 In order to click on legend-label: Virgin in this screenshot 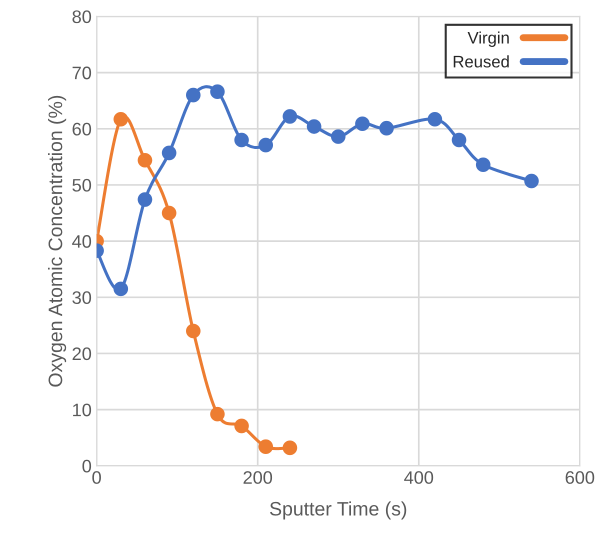, I will do `click(488, 39)`.